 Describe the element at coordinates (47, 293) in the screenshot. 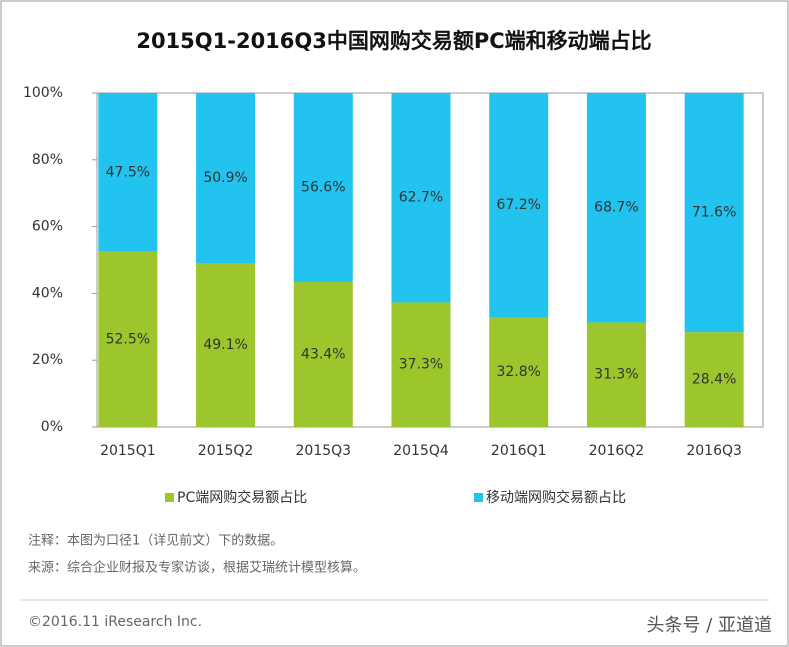

I see `y-tick-label: 40%` at that location.